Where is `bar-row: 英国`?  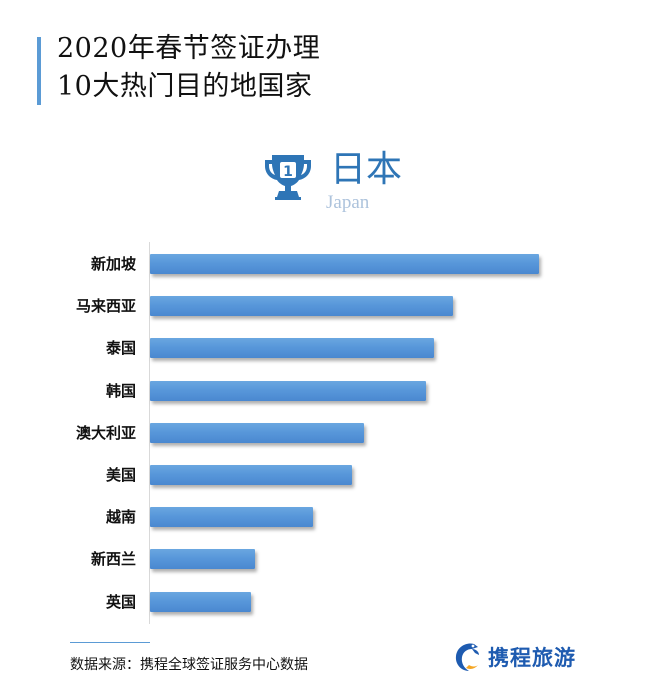
bar-row: 英国 is located at coordinates (329, 602).